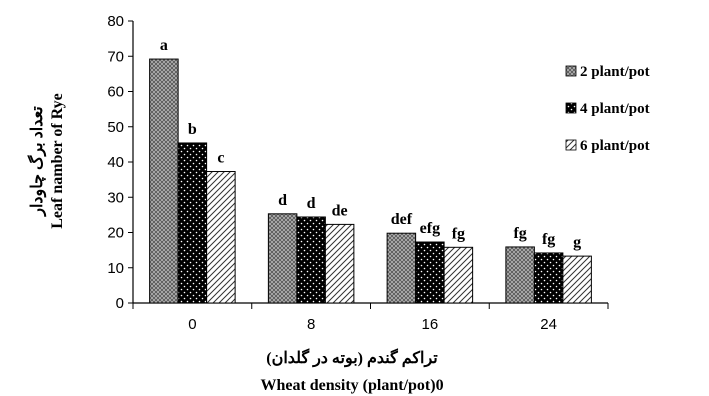 The image size is (709, 396). What do you see at coordinates (57, 161) in the screenshot?
I see `y-axis-title-english: Leaf namber of Rye` at bounding box center [57, 161].